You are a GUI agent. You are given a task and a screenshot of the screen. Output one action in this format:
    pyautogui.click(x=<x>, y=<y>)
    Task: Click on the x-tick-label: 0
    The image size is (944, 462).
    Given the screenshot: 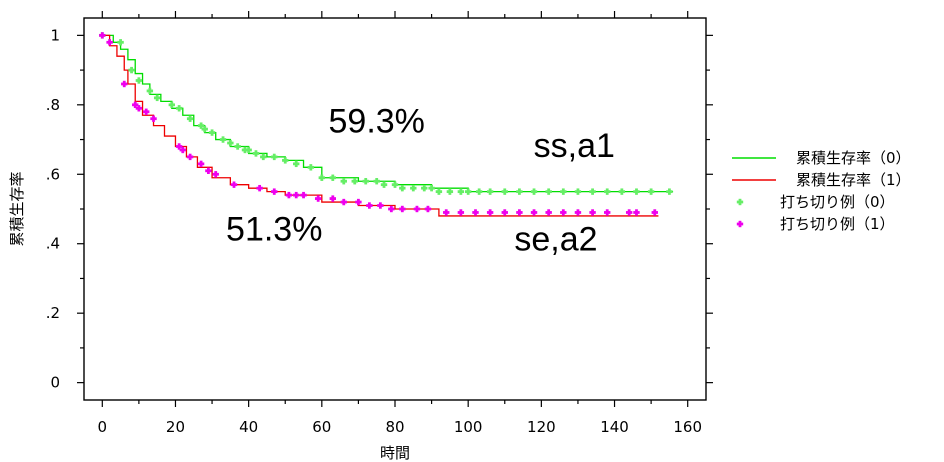 What is the action you would take?
    pyautogui.click(x=103, y=427)
    